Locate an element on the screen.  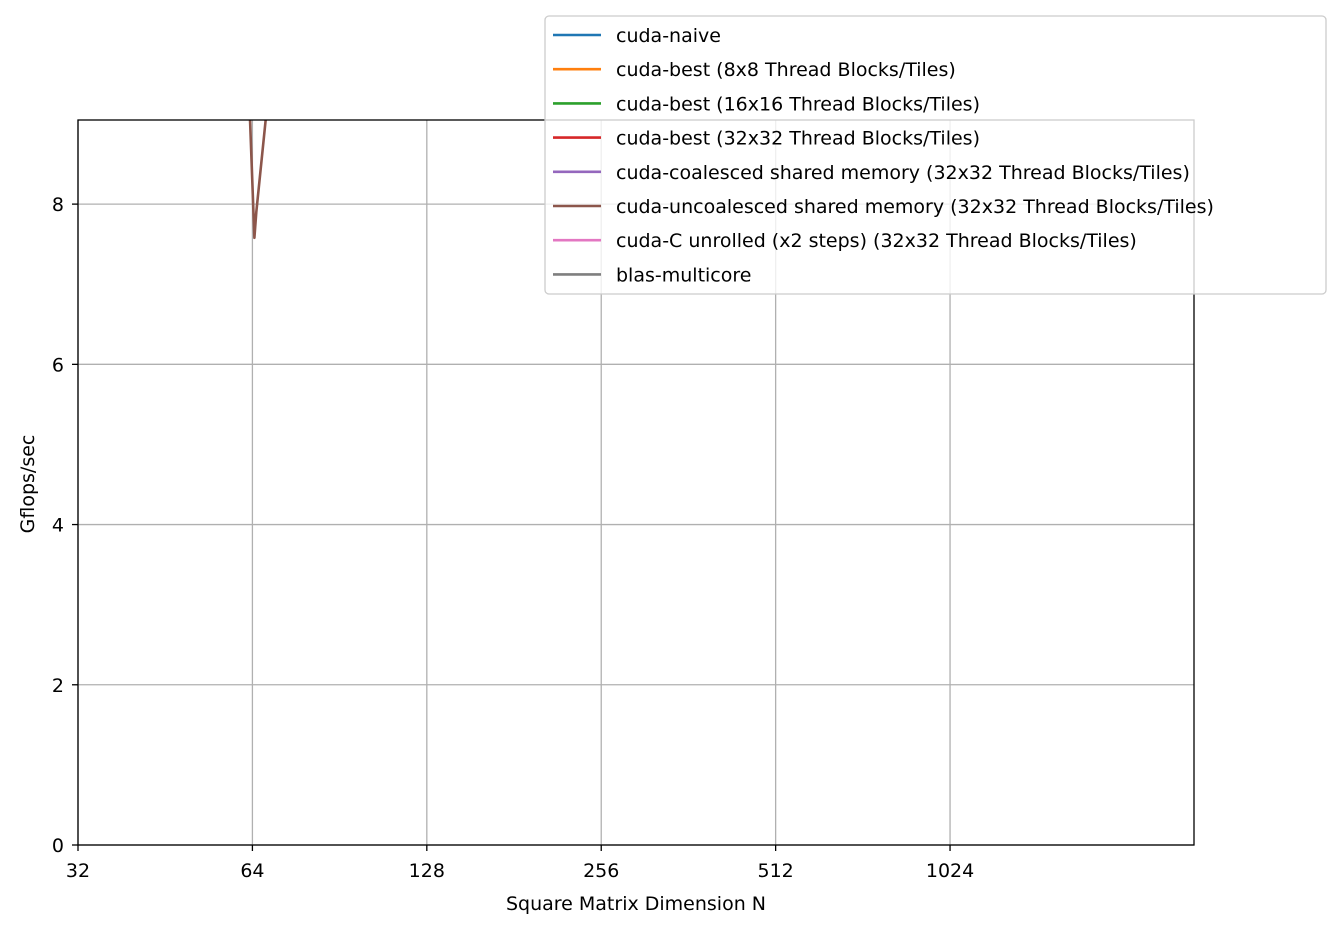
y-tick-label: 2 is located at coordinates (58, 686).